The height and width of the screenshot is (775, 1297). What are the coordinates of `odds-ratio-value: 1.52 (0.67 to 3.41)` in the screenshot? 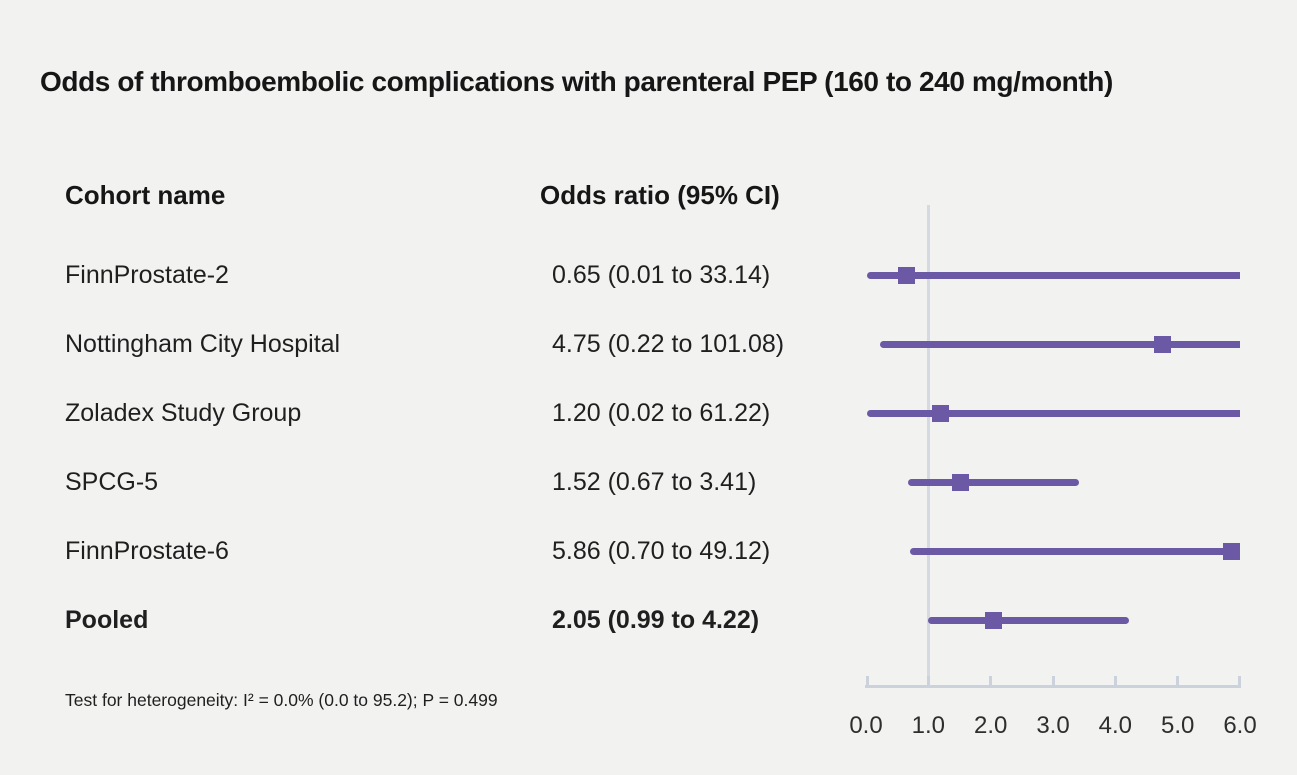 It's located at (654, 482).